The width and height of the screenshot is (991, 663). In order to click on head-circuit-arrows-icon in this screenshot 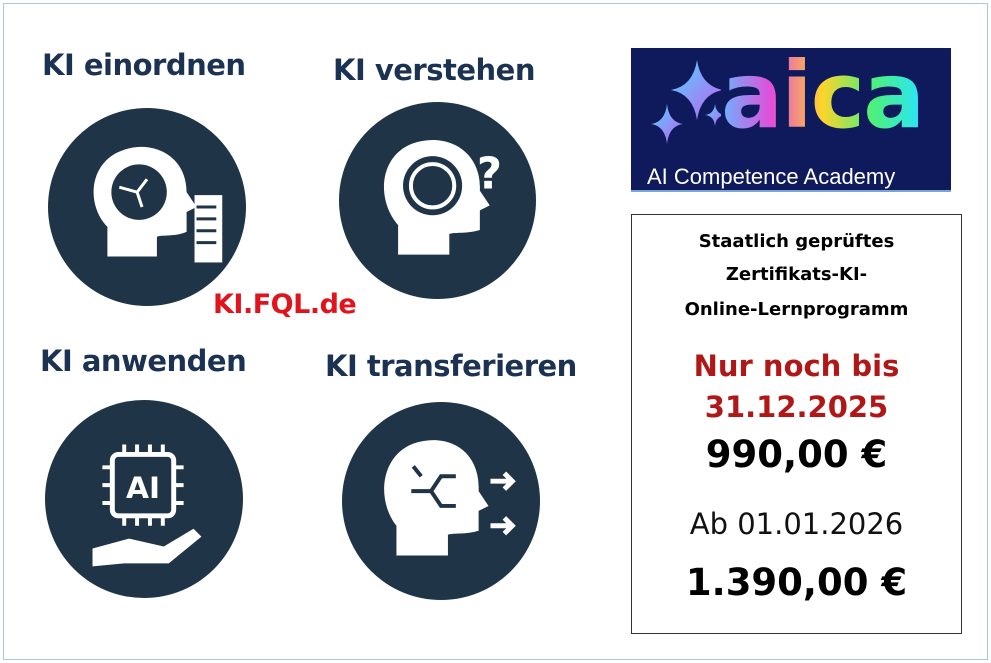, I will do `click(441, 501)`.